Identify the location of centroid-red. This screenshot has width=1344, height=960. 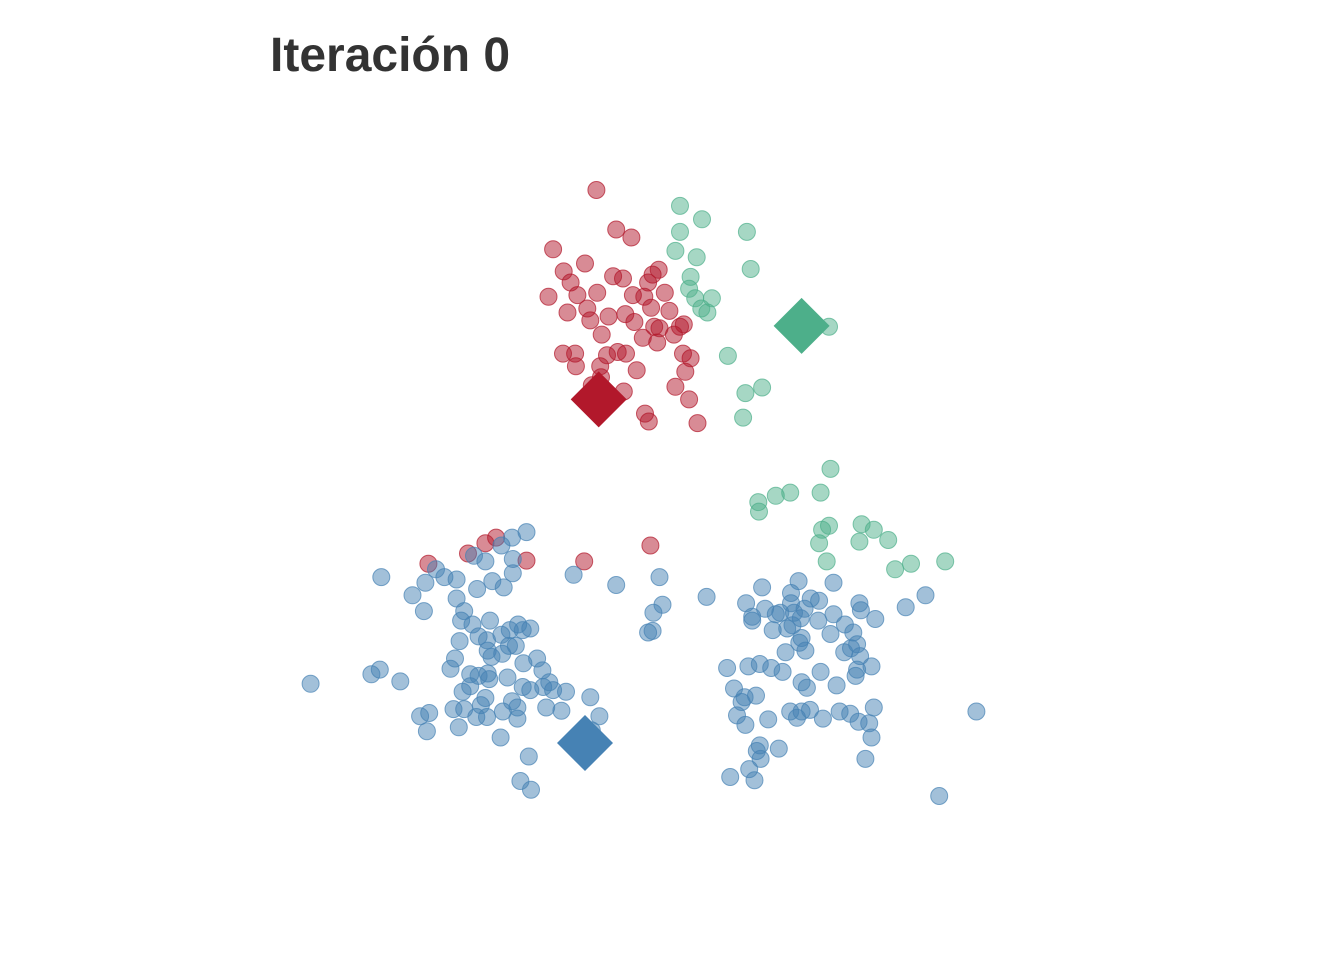
(598, 399).